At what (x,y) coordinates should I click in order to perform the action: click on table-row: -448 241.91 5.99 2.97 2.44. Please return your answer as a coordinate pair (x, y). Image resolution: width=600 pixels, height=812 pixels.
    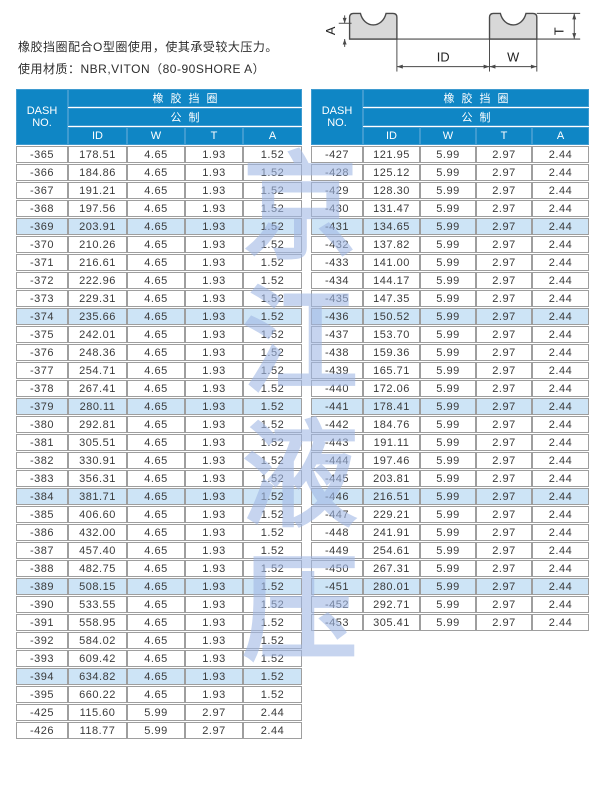
    Looking at the image, I should click on (450, 532).